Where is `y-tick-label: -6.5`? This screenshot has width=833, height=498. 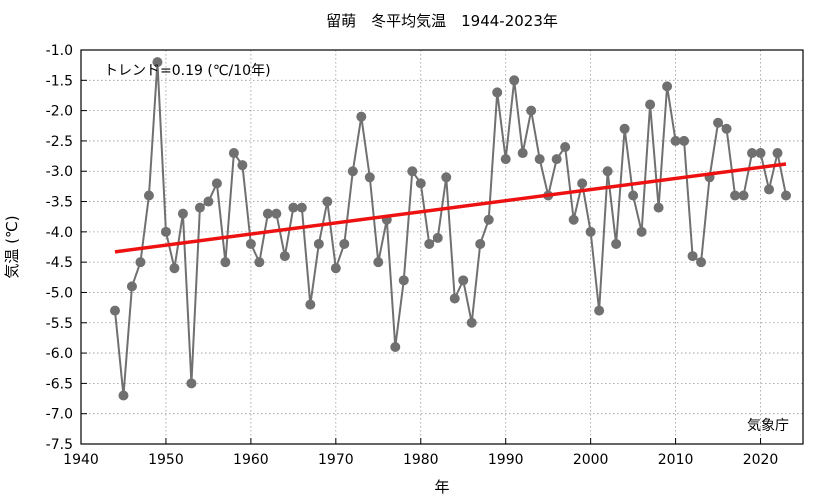
y-tick-label: -6.5 is located at coordinates (59, 384).